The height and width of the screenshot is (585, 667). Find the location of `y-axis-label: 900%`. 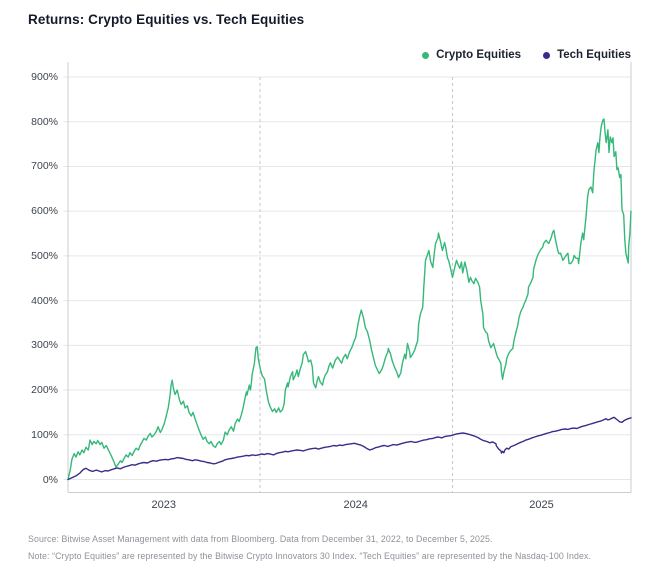

y-axis-label: 900% is located at coordinates (44, 77).